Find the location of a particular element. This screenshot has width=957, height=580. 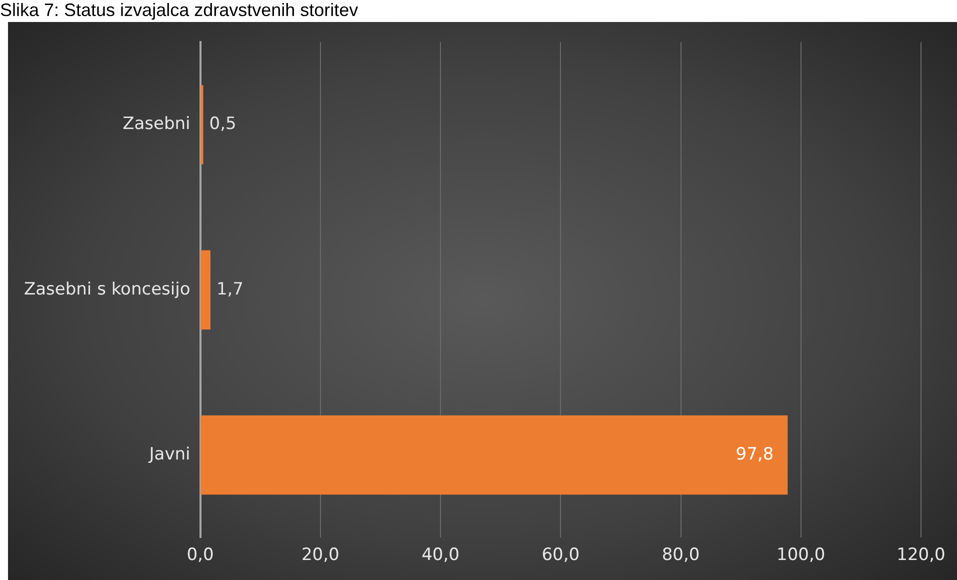

y-tick-label: Zasebni s koncesijo is located at coordinates (107, 289).